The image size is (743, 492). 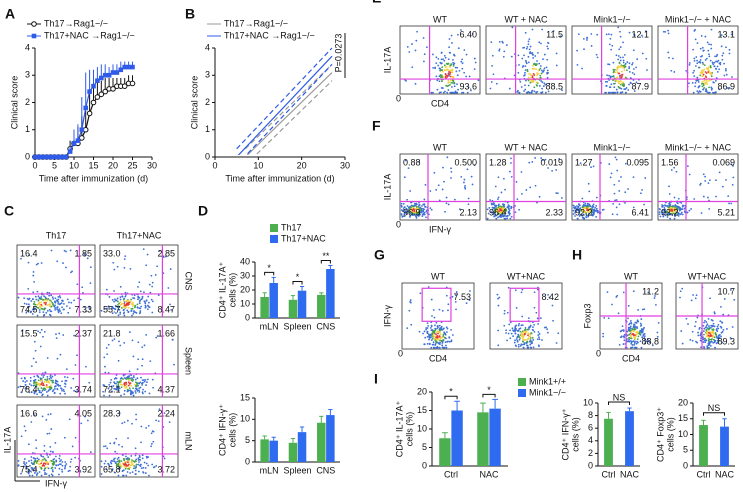 What do you see at coordinates (14, 103) in the screenshot?
I see `axis-label: Clinical score` at bounding box center [14, 103].